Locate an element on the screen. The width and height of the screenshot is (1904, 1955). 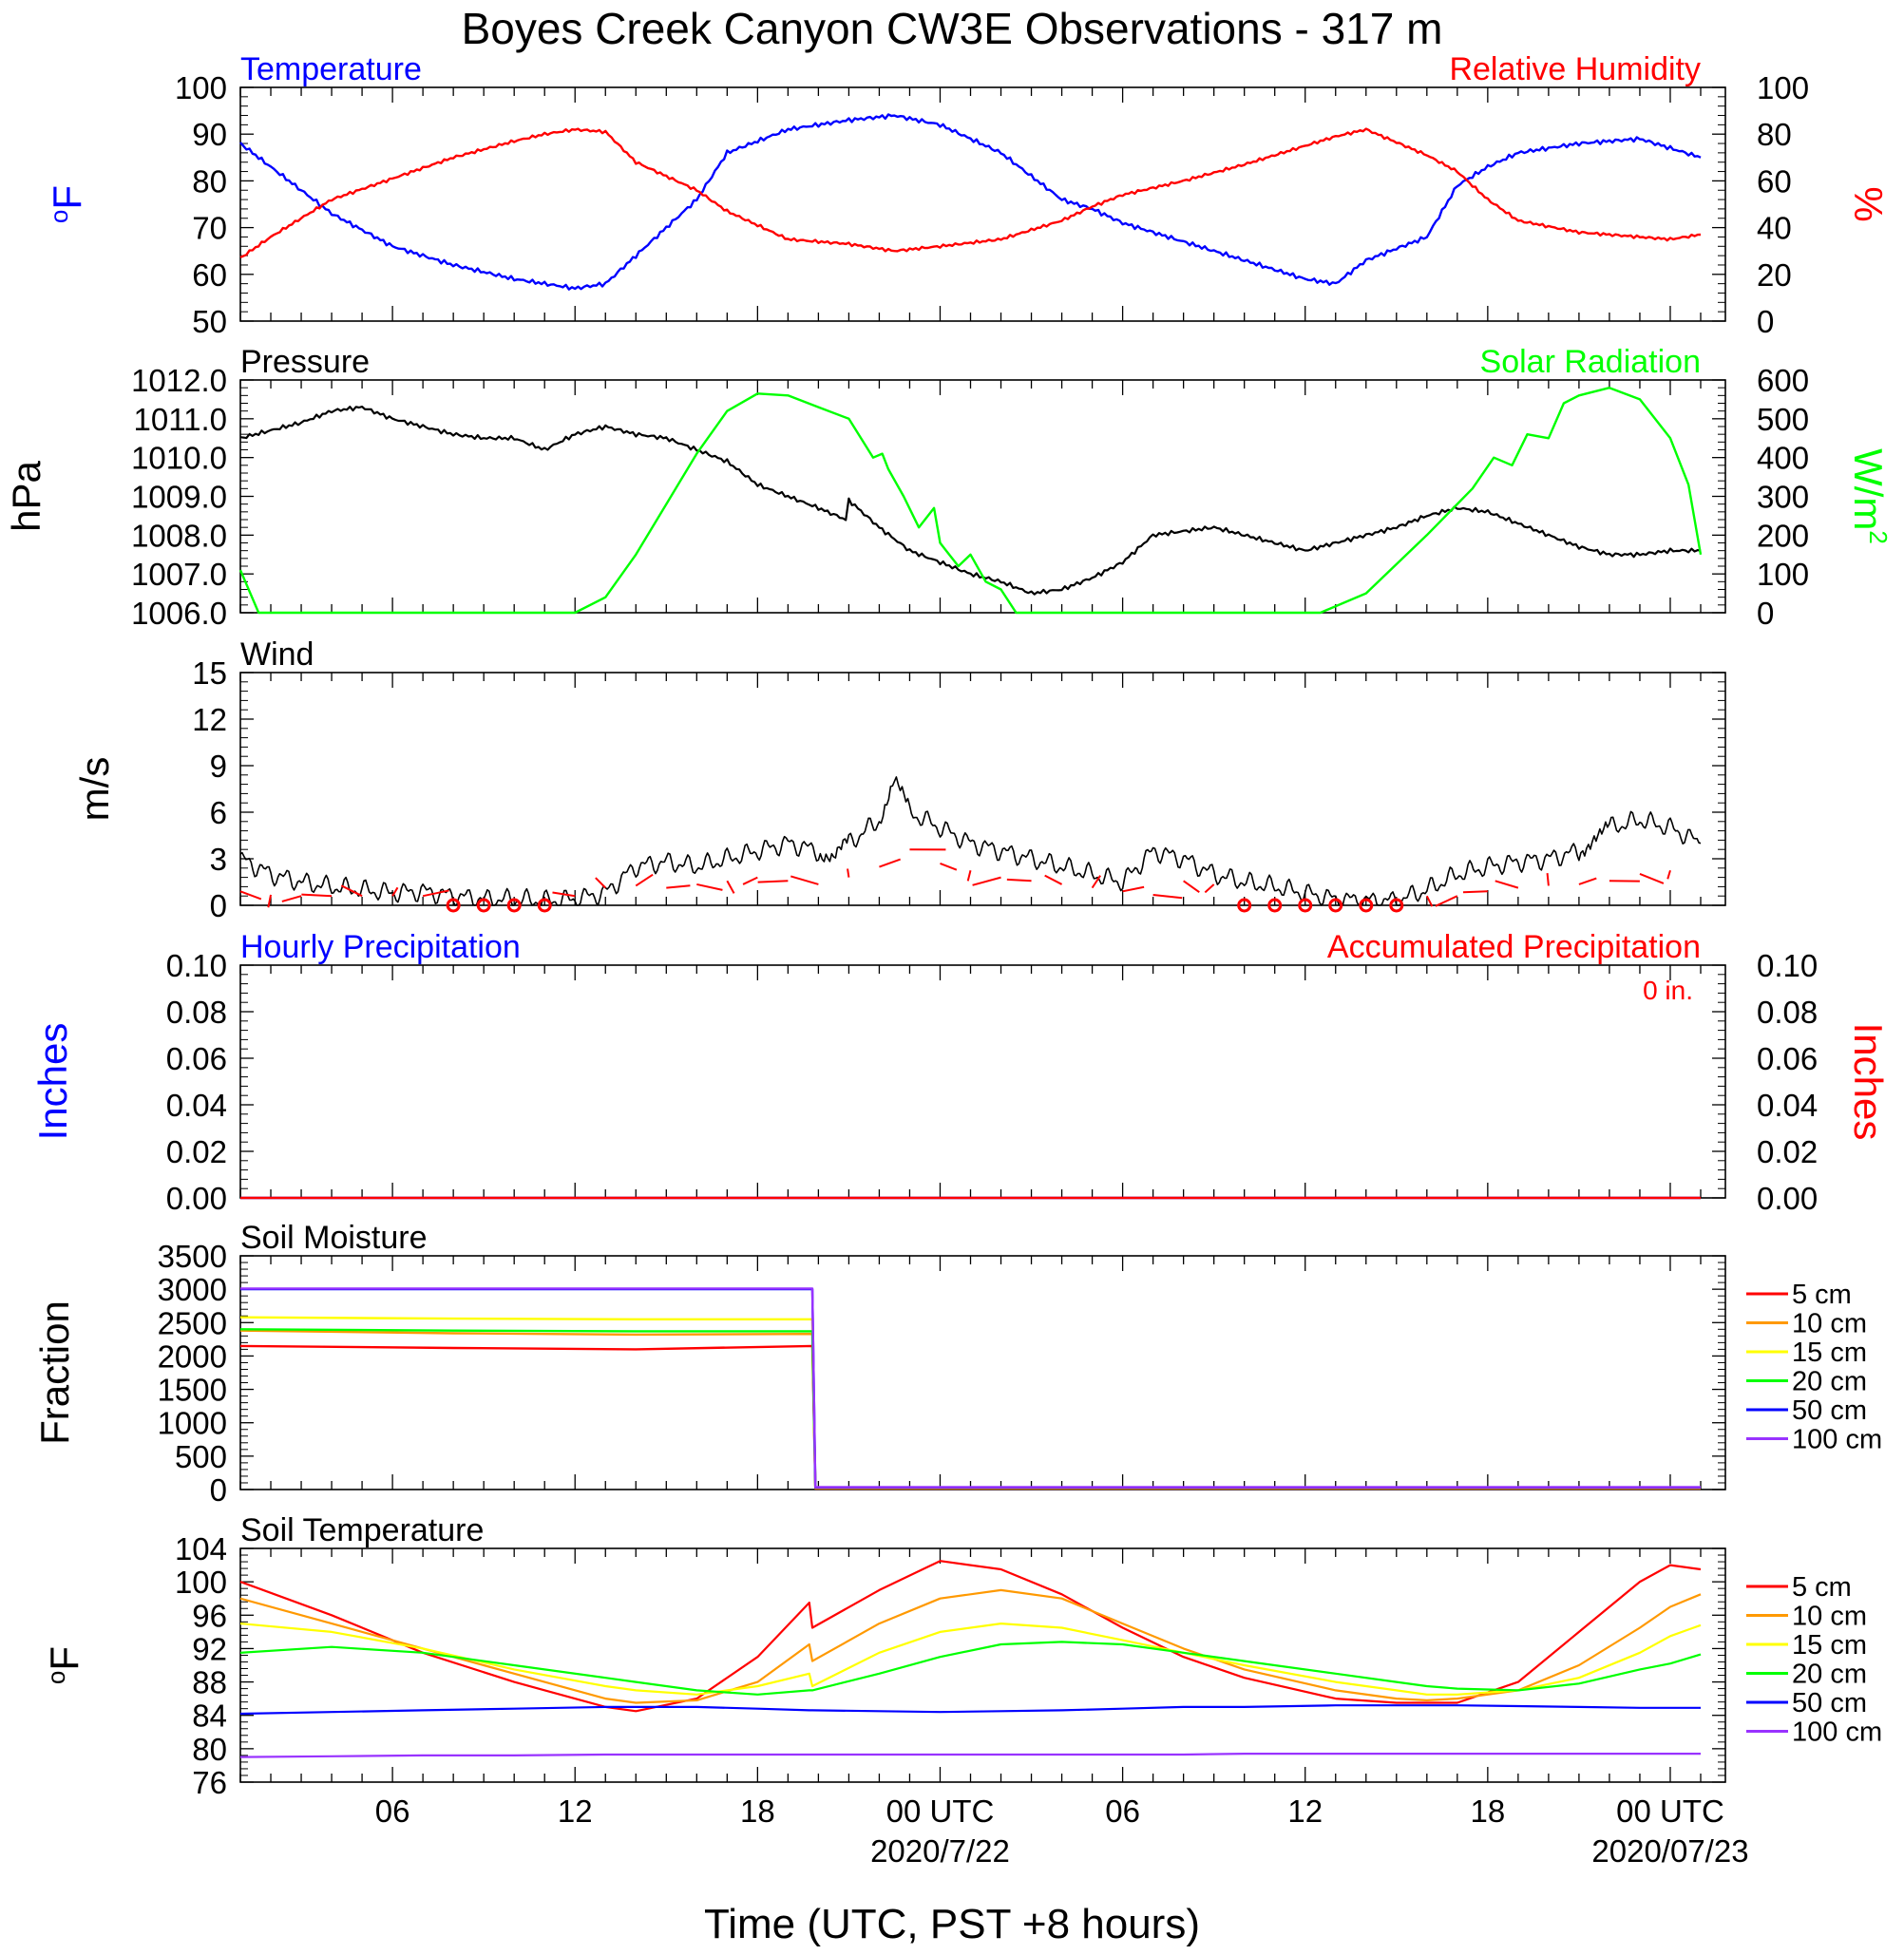
wind-ytick-label: 3 is located at coordinates (219, 859).